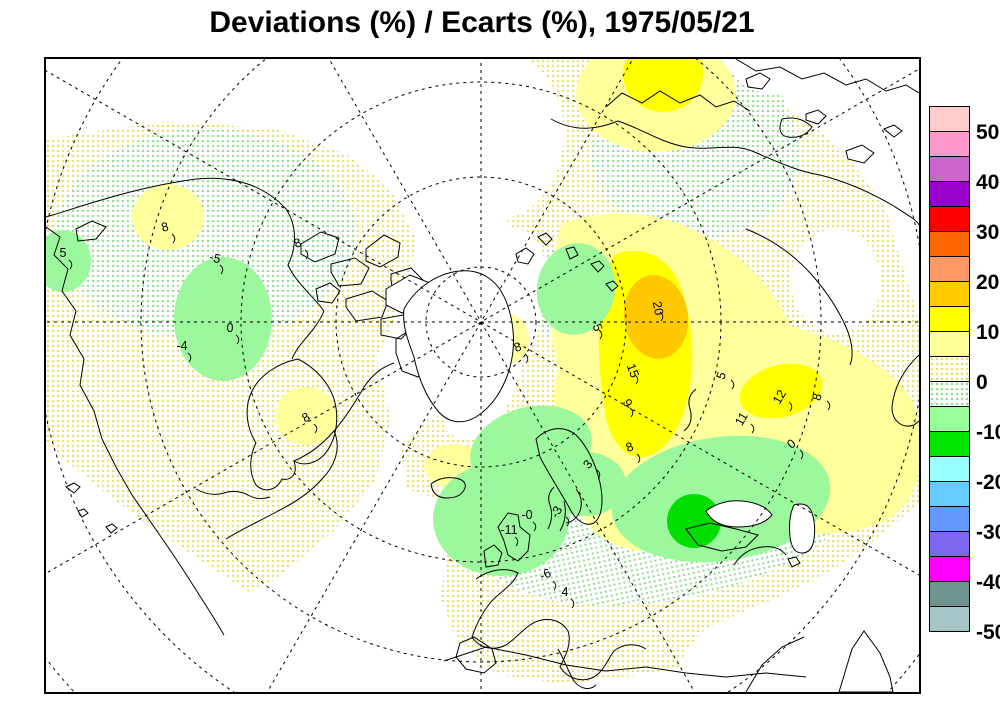 The height and width of the screenshot is (726, 1000). Describe the element at coordinates (799, 297) in the screenshot. I see `coast-east-asia` at that location.